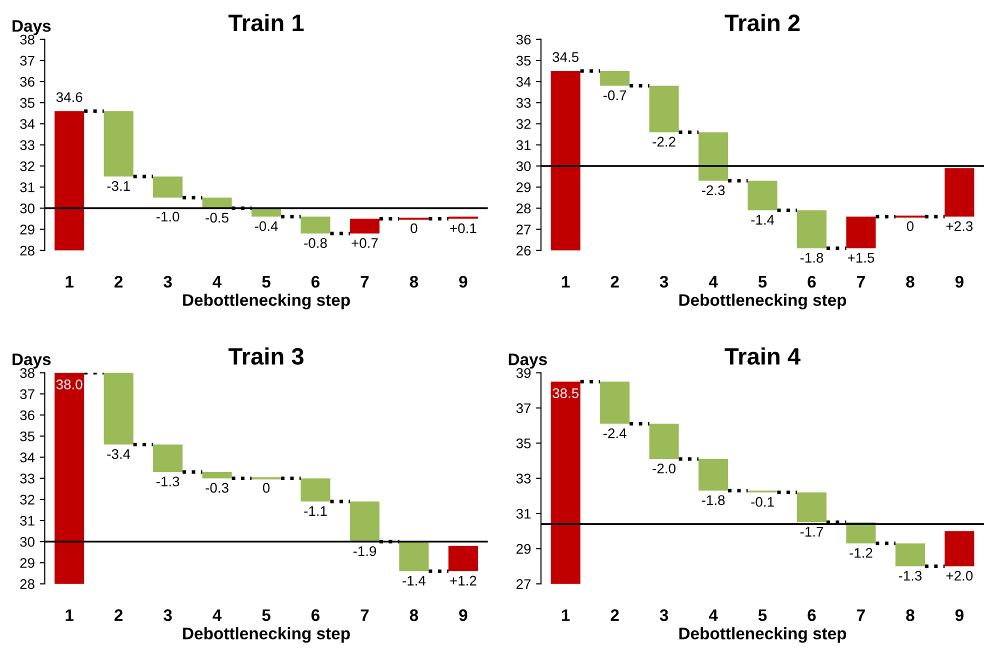  What do you see at coordinates (168, 217) in the screenshot?
I see `data-label: -1.0` at bounding box center [168, 217].